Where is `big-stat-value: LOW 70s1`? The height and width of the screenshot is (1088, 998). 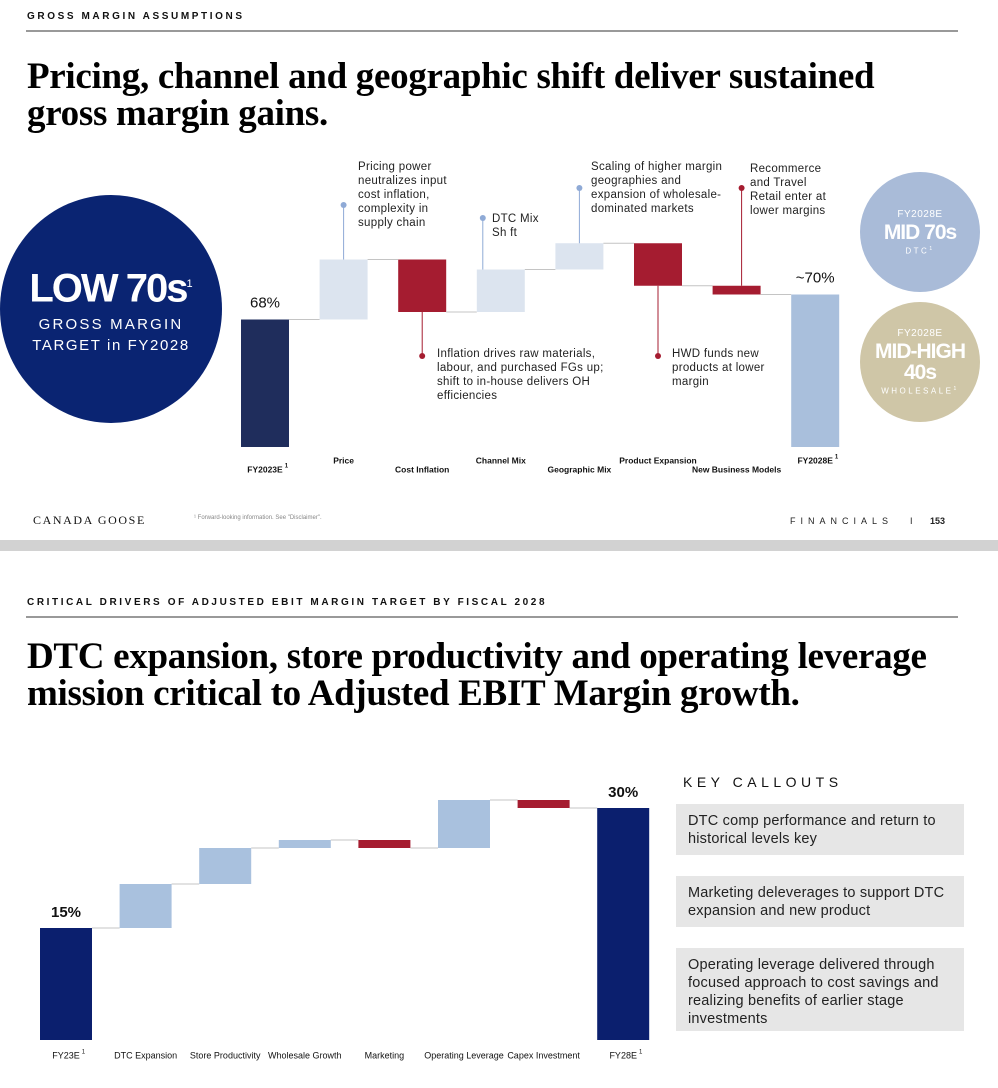 big-stat-value: LOW 70s1 is located at coordinates (110, 286).